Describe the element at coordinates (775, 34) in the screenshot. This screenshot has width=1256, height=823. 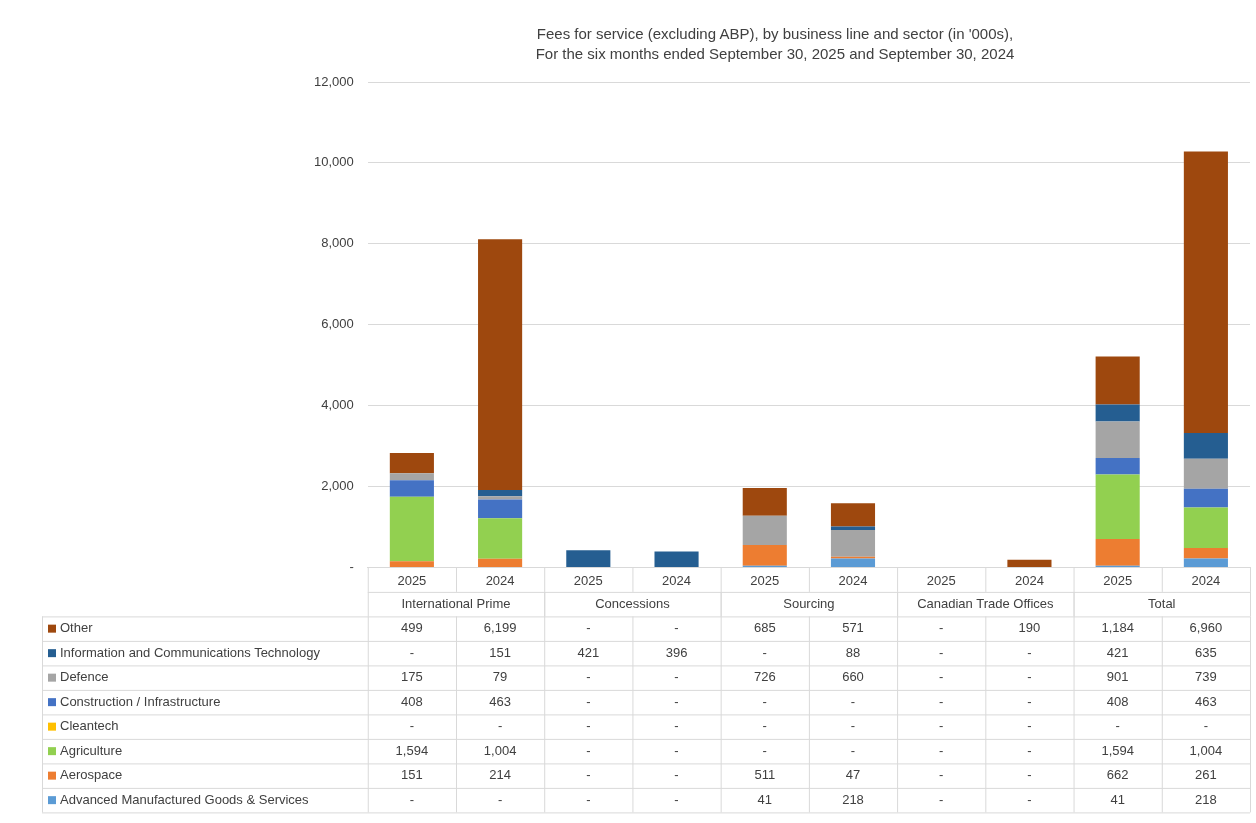
I see `chart-title: Fees for service (excluding ABP), by business line and sector (in '000s),` at that location.